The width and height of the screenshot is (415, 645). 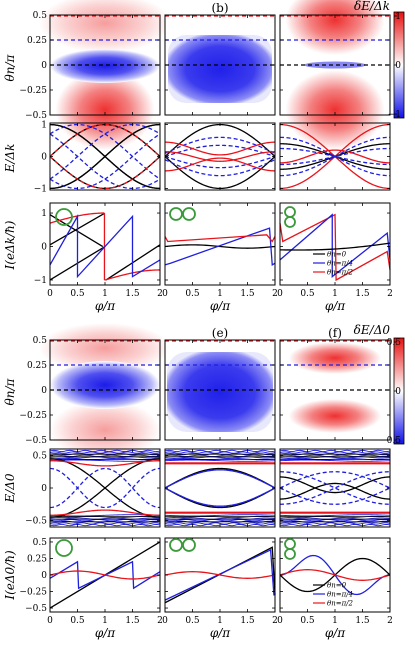 What do you see at coordinates (40, 189) in the screenshot?
I see `y-tick-label: −1` at bounding box center [40, 189].